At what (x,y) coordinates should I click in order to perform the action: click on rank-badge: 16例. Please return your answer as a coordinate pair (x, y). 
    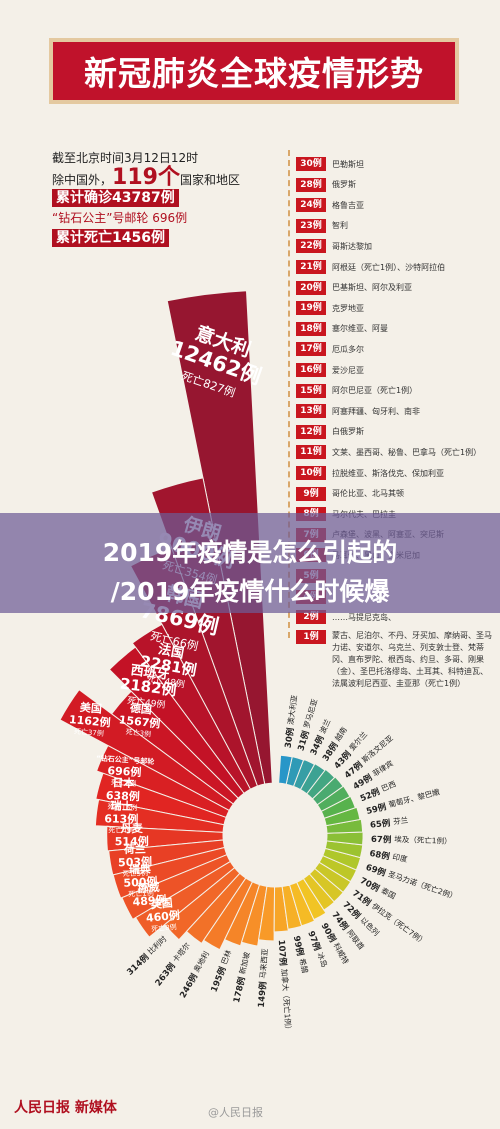
    Looking at the image, I should click on (311, 370).